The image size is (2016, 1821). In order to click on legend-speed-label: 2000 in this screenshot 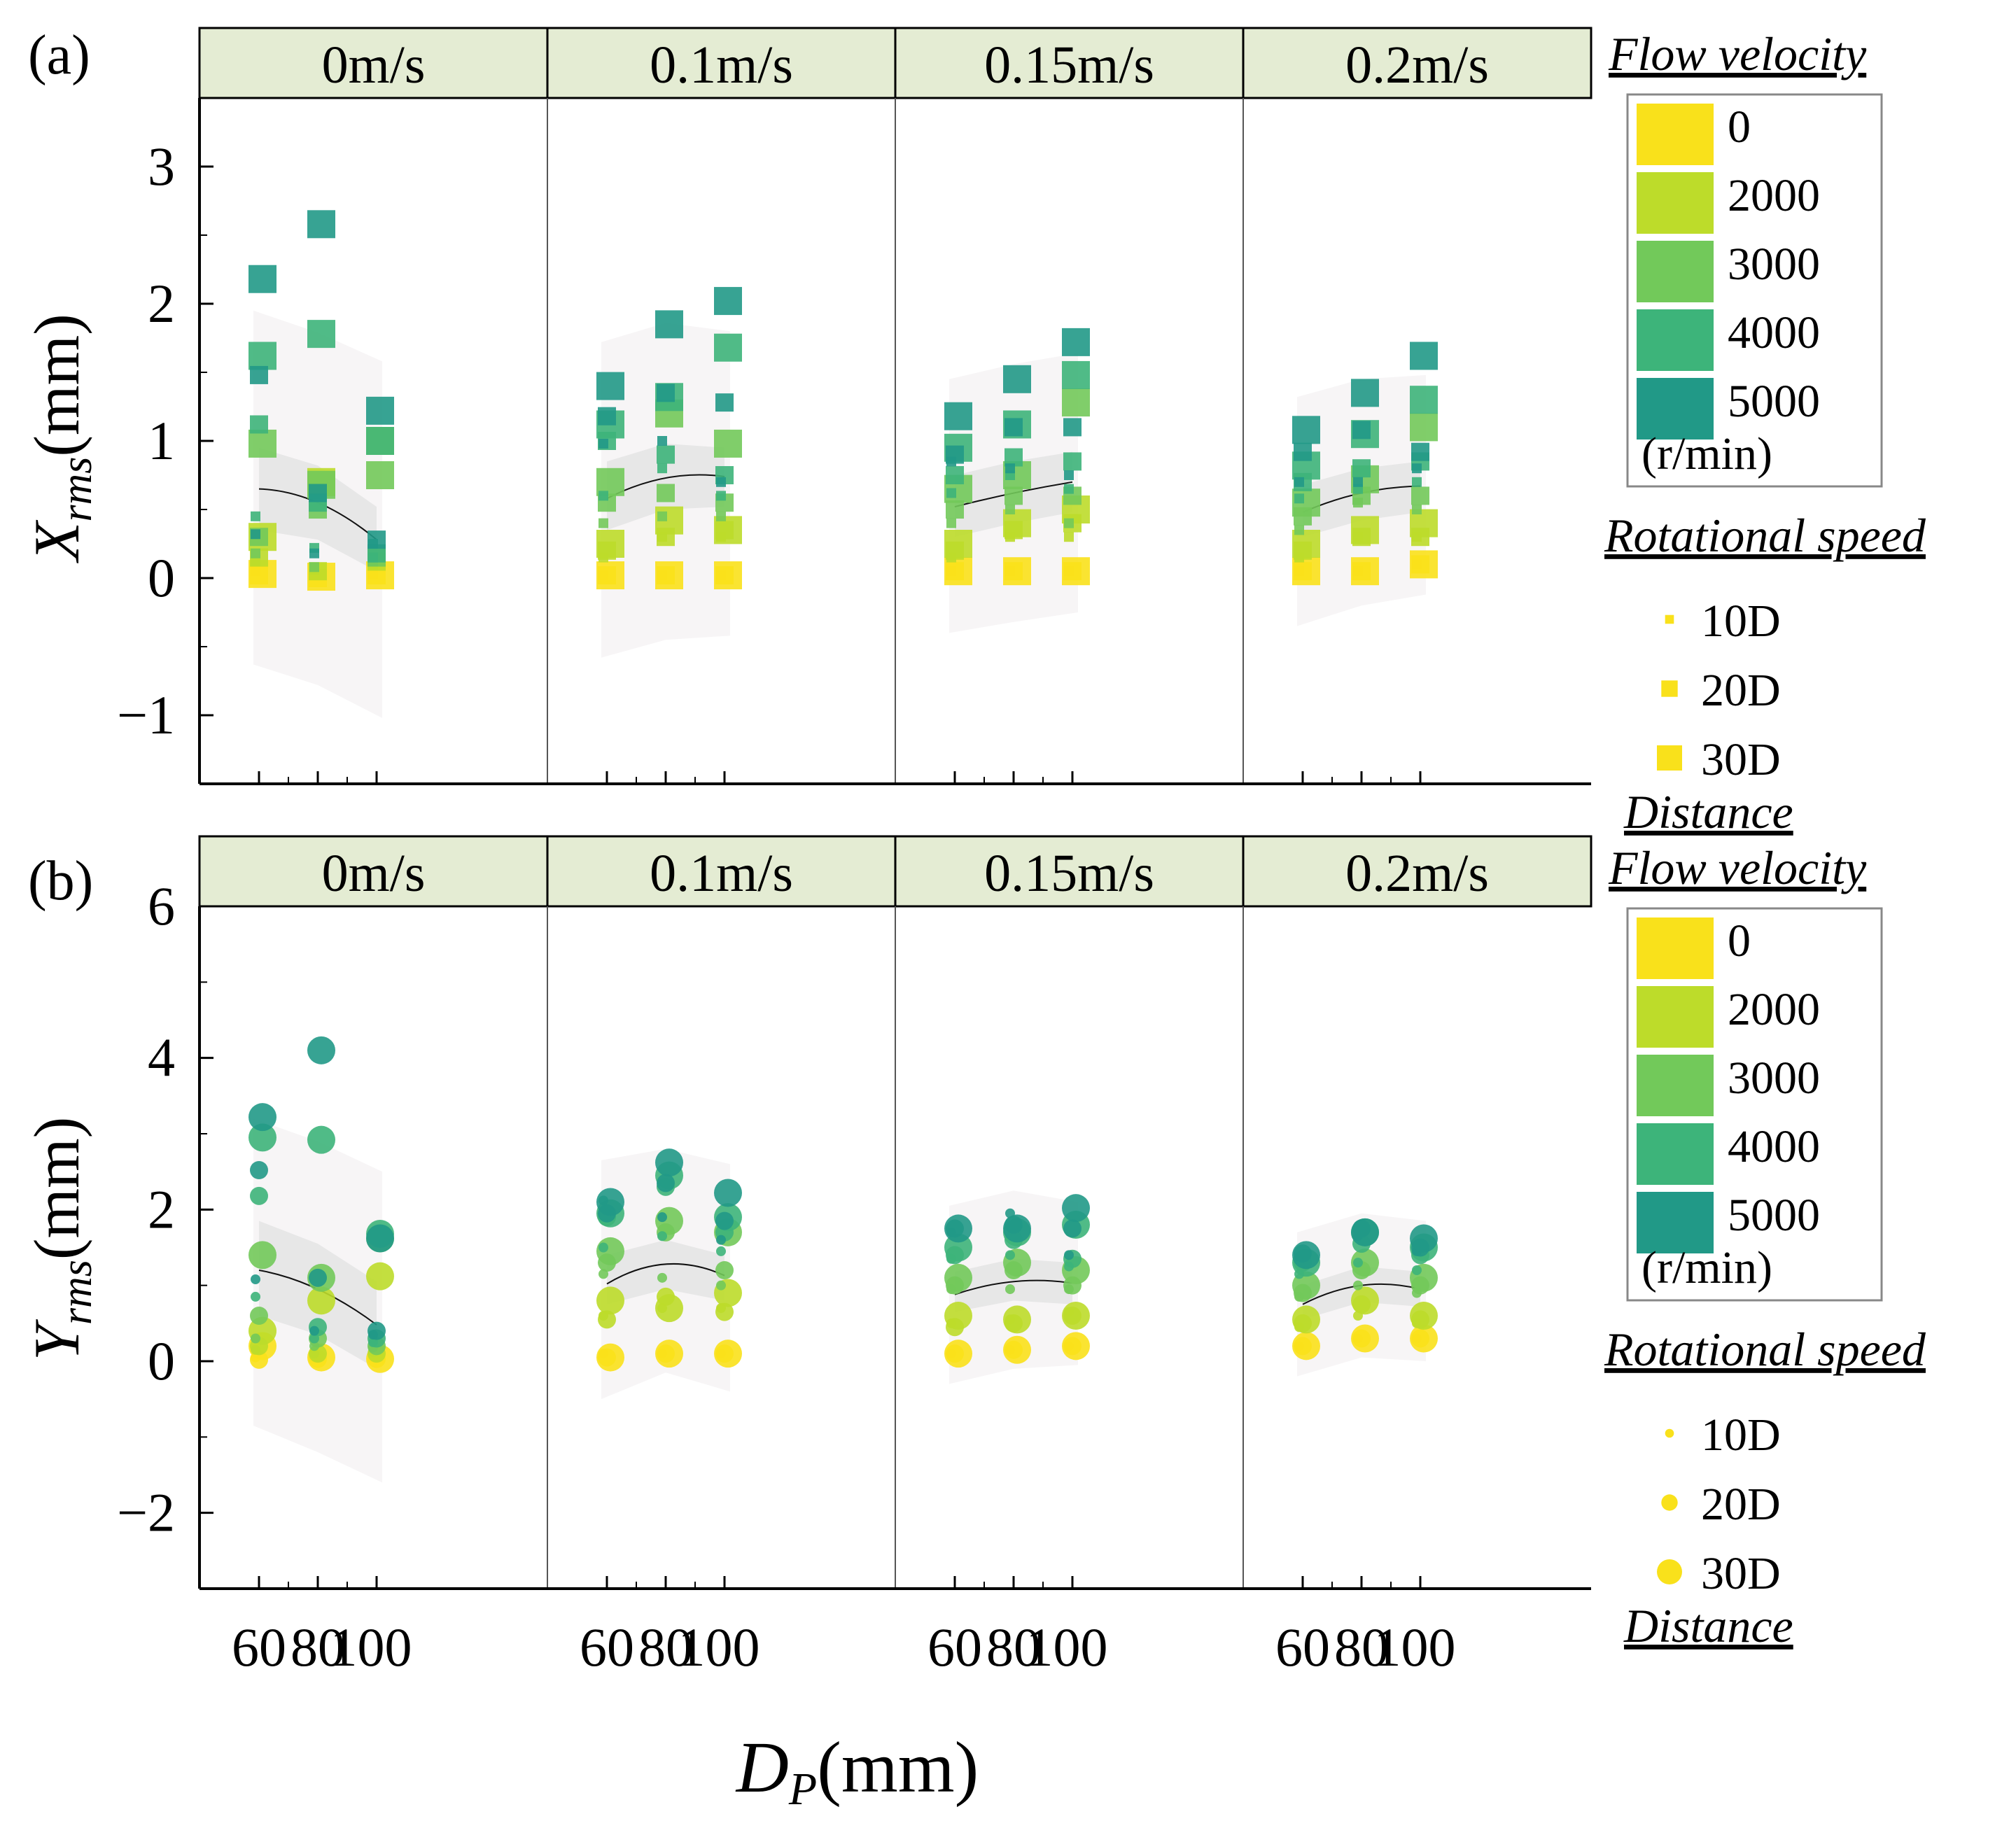, I will do `click(1774, 196)`.